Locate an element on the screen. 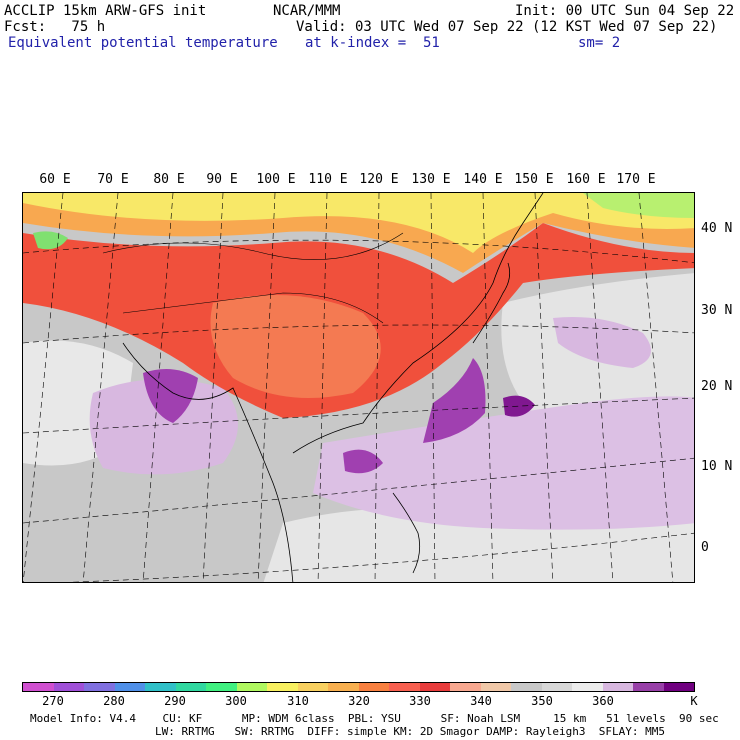 Image resolution: width=740 pixels, height=740 pixels. lon-label-120e: 120 E is located at coordinates (379, 179).